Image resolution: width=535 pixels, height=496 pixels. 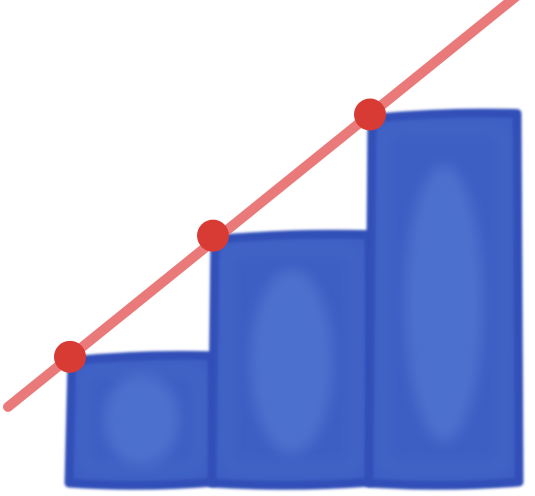 What do you see at coordinates (444, 303) in the screenshot?
I see `bar-3-highlight` at bounding box center [444, 303].